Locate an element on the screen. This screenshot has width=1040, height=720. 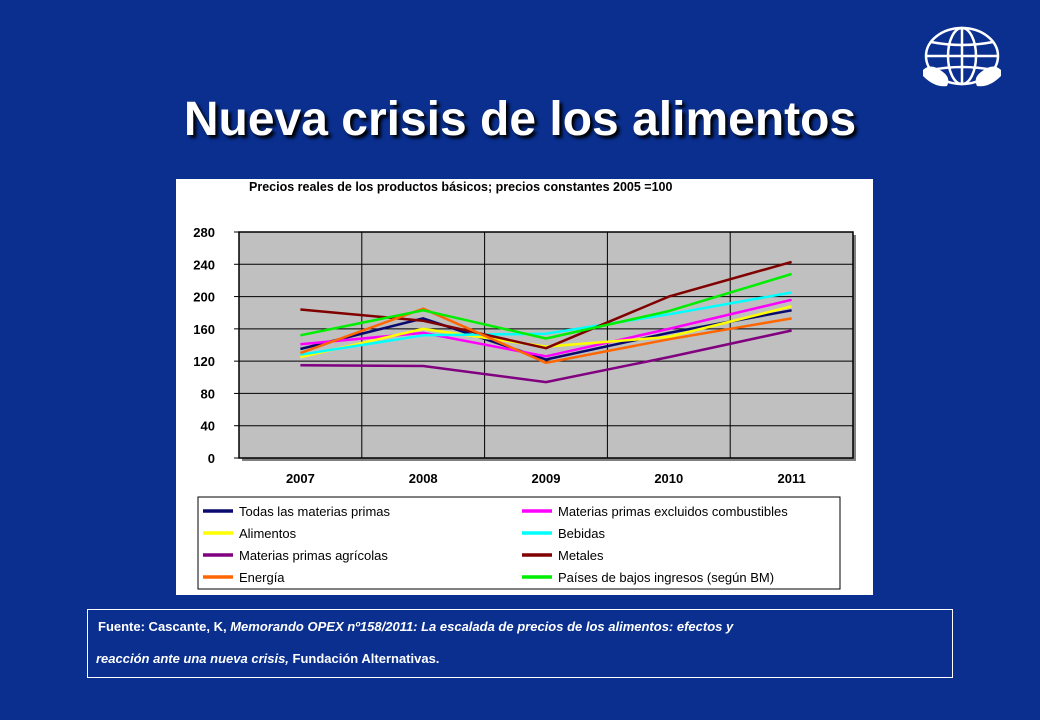
y-tick-label: 120 is located at coordinates (204, 361).